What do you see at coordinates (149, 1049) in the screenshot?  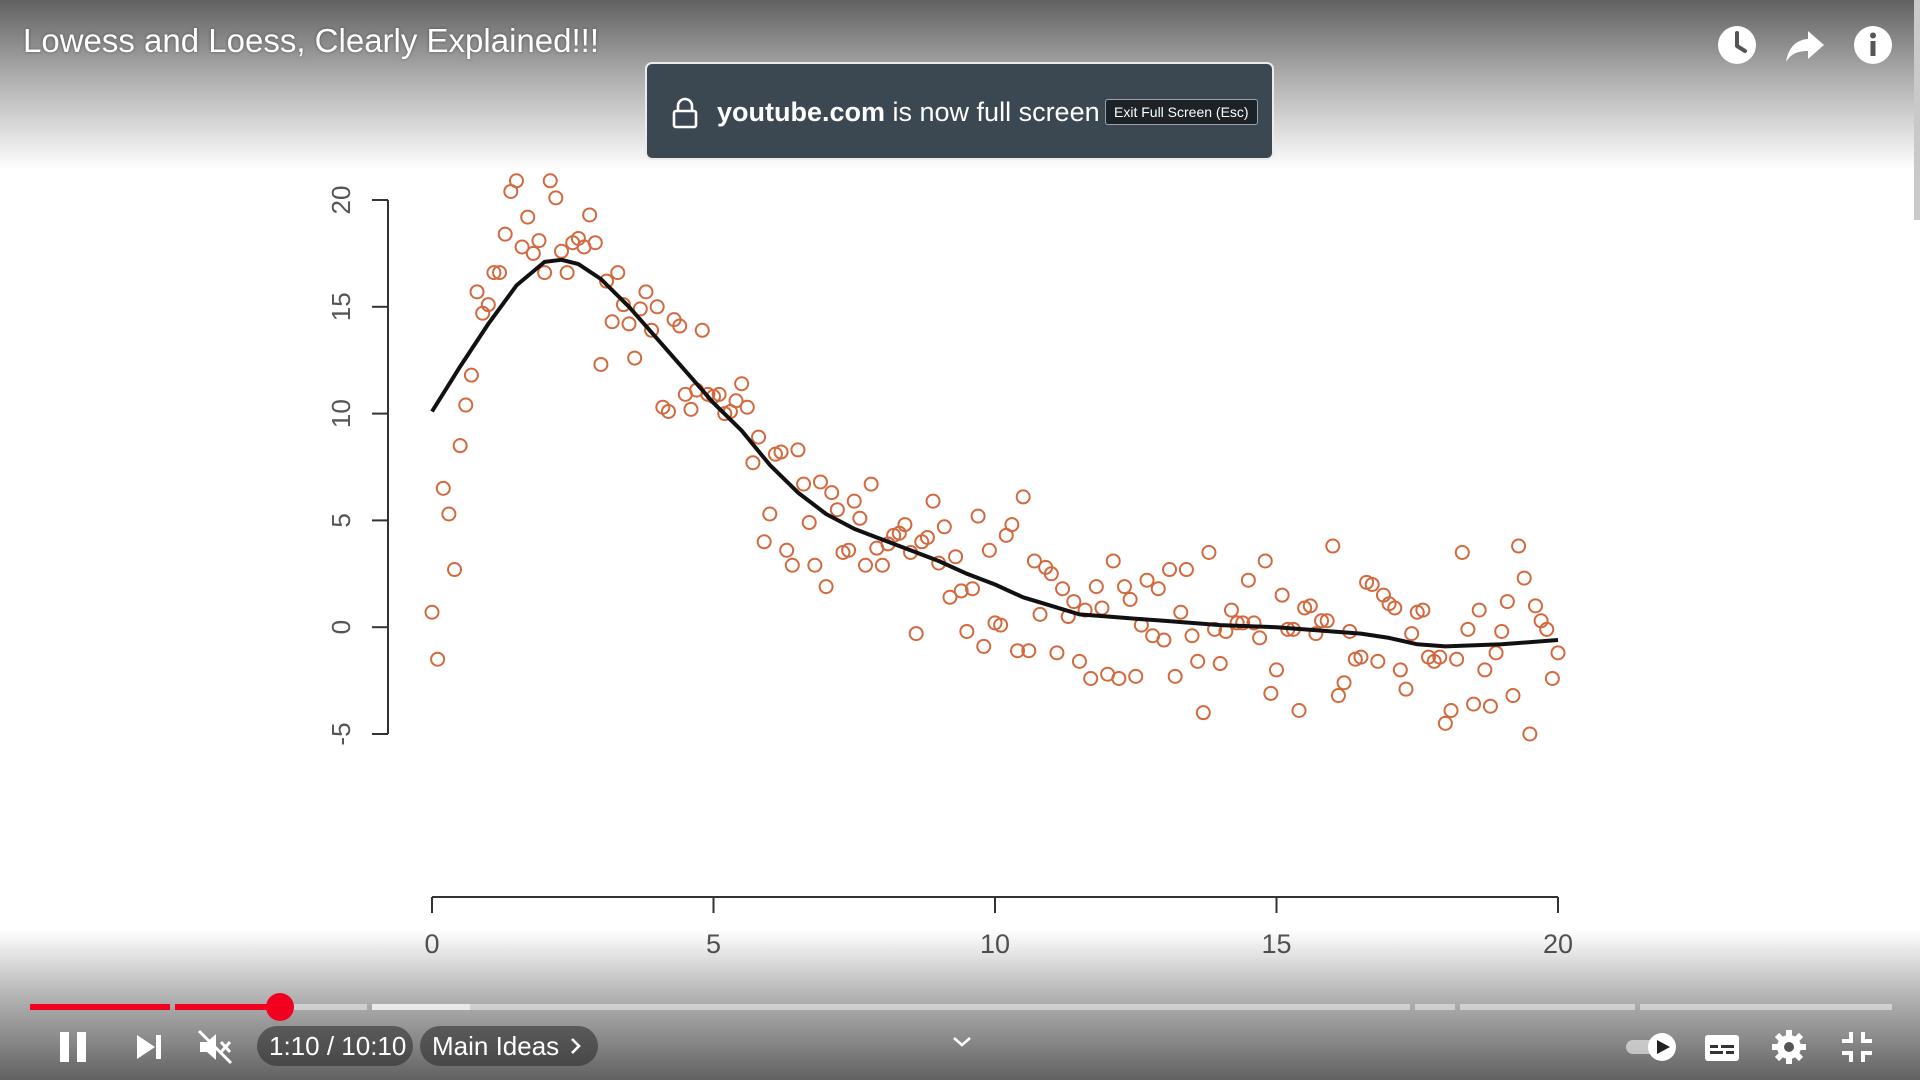 I see `next-video-button` at bounding box center [149, 1049].